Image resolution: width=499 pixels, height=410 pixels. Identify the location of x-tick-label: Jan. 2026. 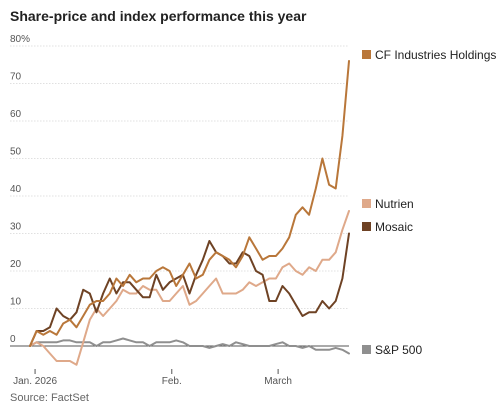
(35, 381).